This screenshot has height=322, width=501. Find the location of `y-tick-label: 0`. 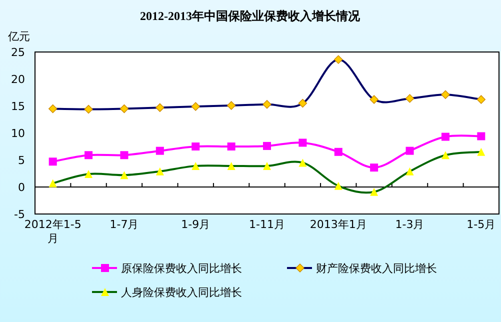

y-tick-label: 0 is located at coordinates (21, 187).